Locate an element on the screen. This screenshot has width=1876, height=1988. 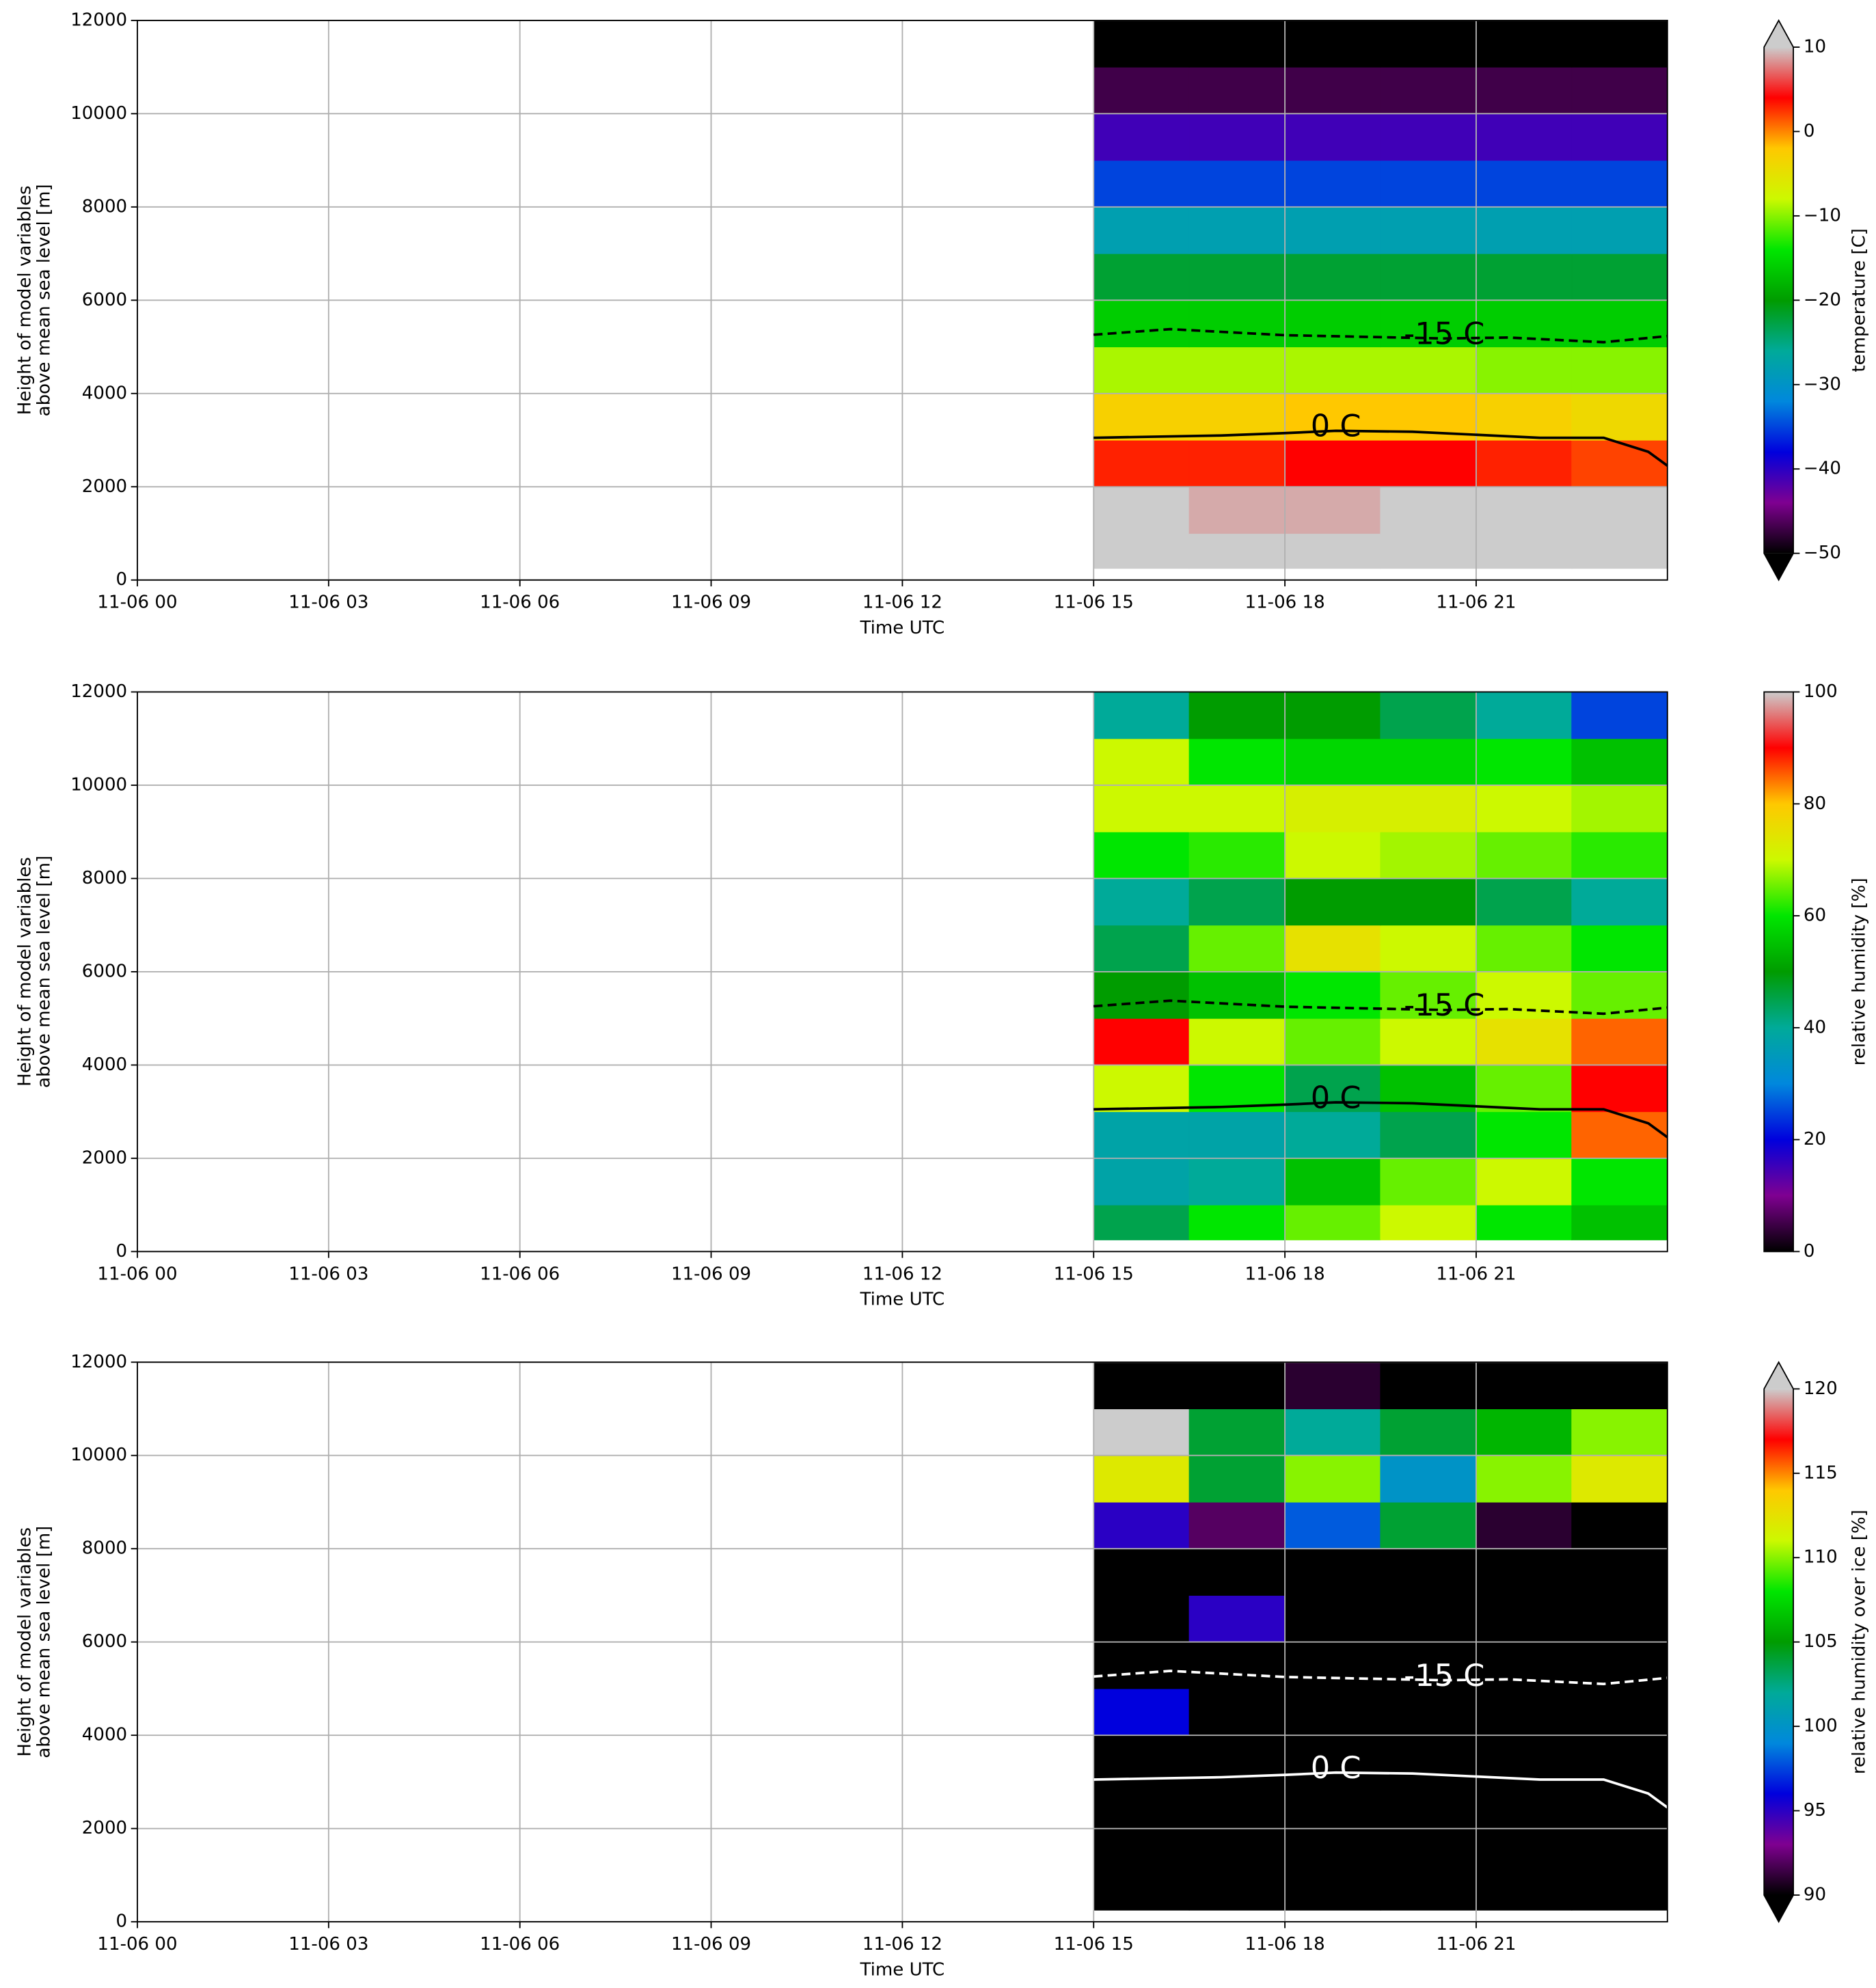
colorbar-tick-label: 120 is located at coordinates (1821, 1388).